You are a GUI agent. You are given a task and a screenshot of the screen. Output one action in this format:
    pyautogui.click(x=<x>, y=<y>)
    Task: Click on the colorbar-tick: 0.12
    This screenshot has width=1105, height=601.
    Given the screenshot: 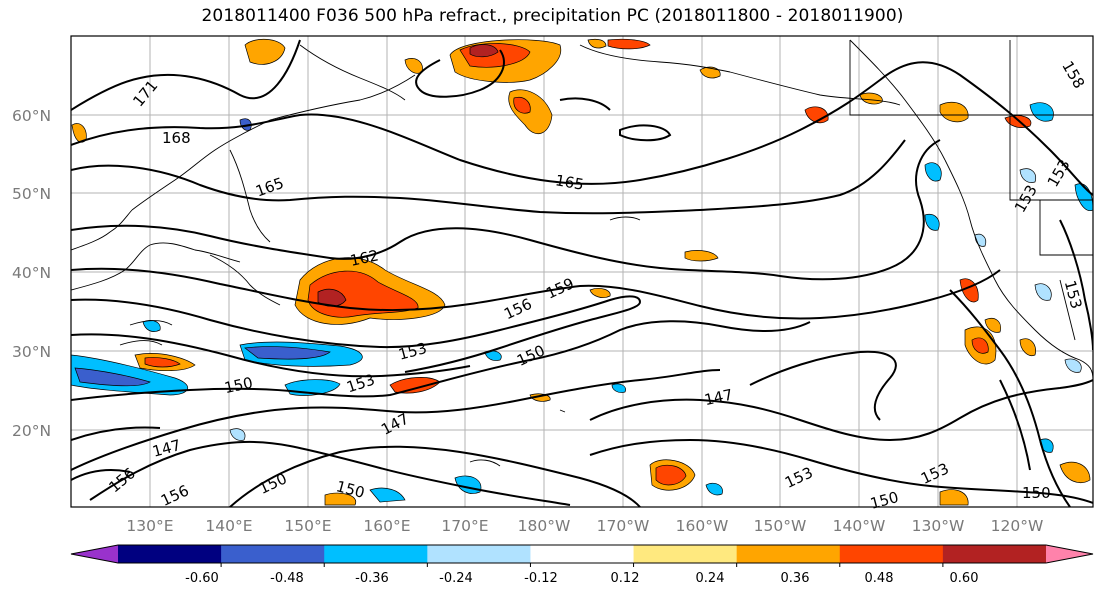 What is the action you would take?
    pyautogui.click(x=625, y=578)
    